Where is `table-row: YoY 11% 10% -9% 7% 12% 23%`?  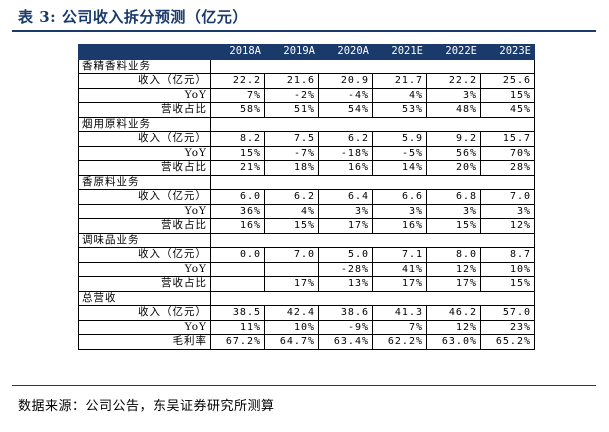 table-row: YoY 11% 10% -9% 7% 12% 23% is located at coordinates (306, 327).